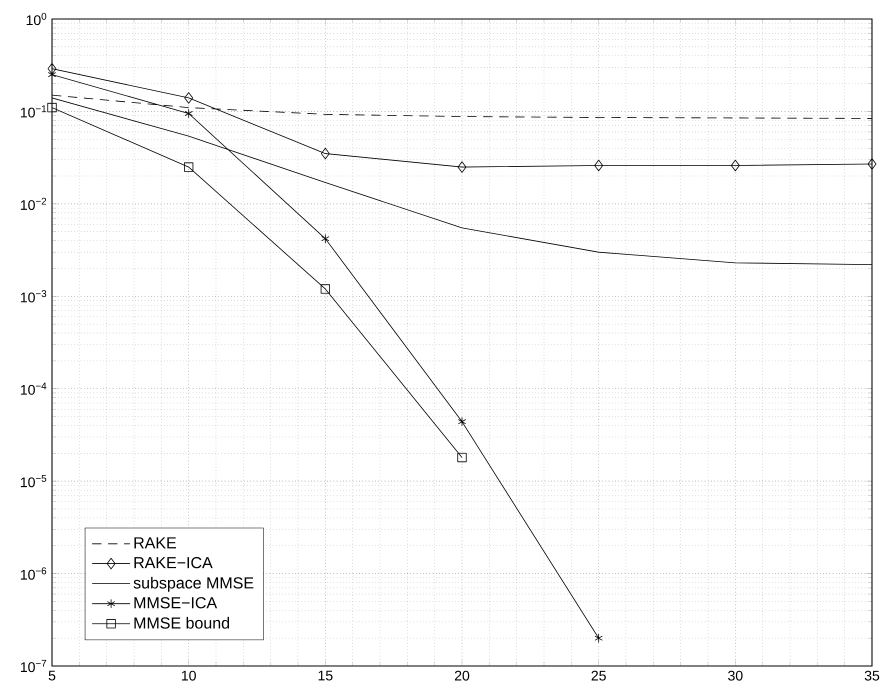 The height and width of the screenshot is (692, 882). I want to click on x-tick-label: 30, so click(735, 675).